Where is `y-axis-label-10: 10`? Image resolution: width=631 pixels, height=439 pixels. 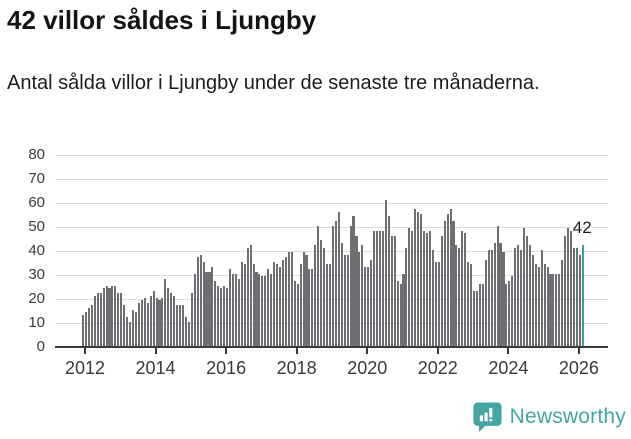 y-axis-label-10: 10 is located at coordinates (36, 322).